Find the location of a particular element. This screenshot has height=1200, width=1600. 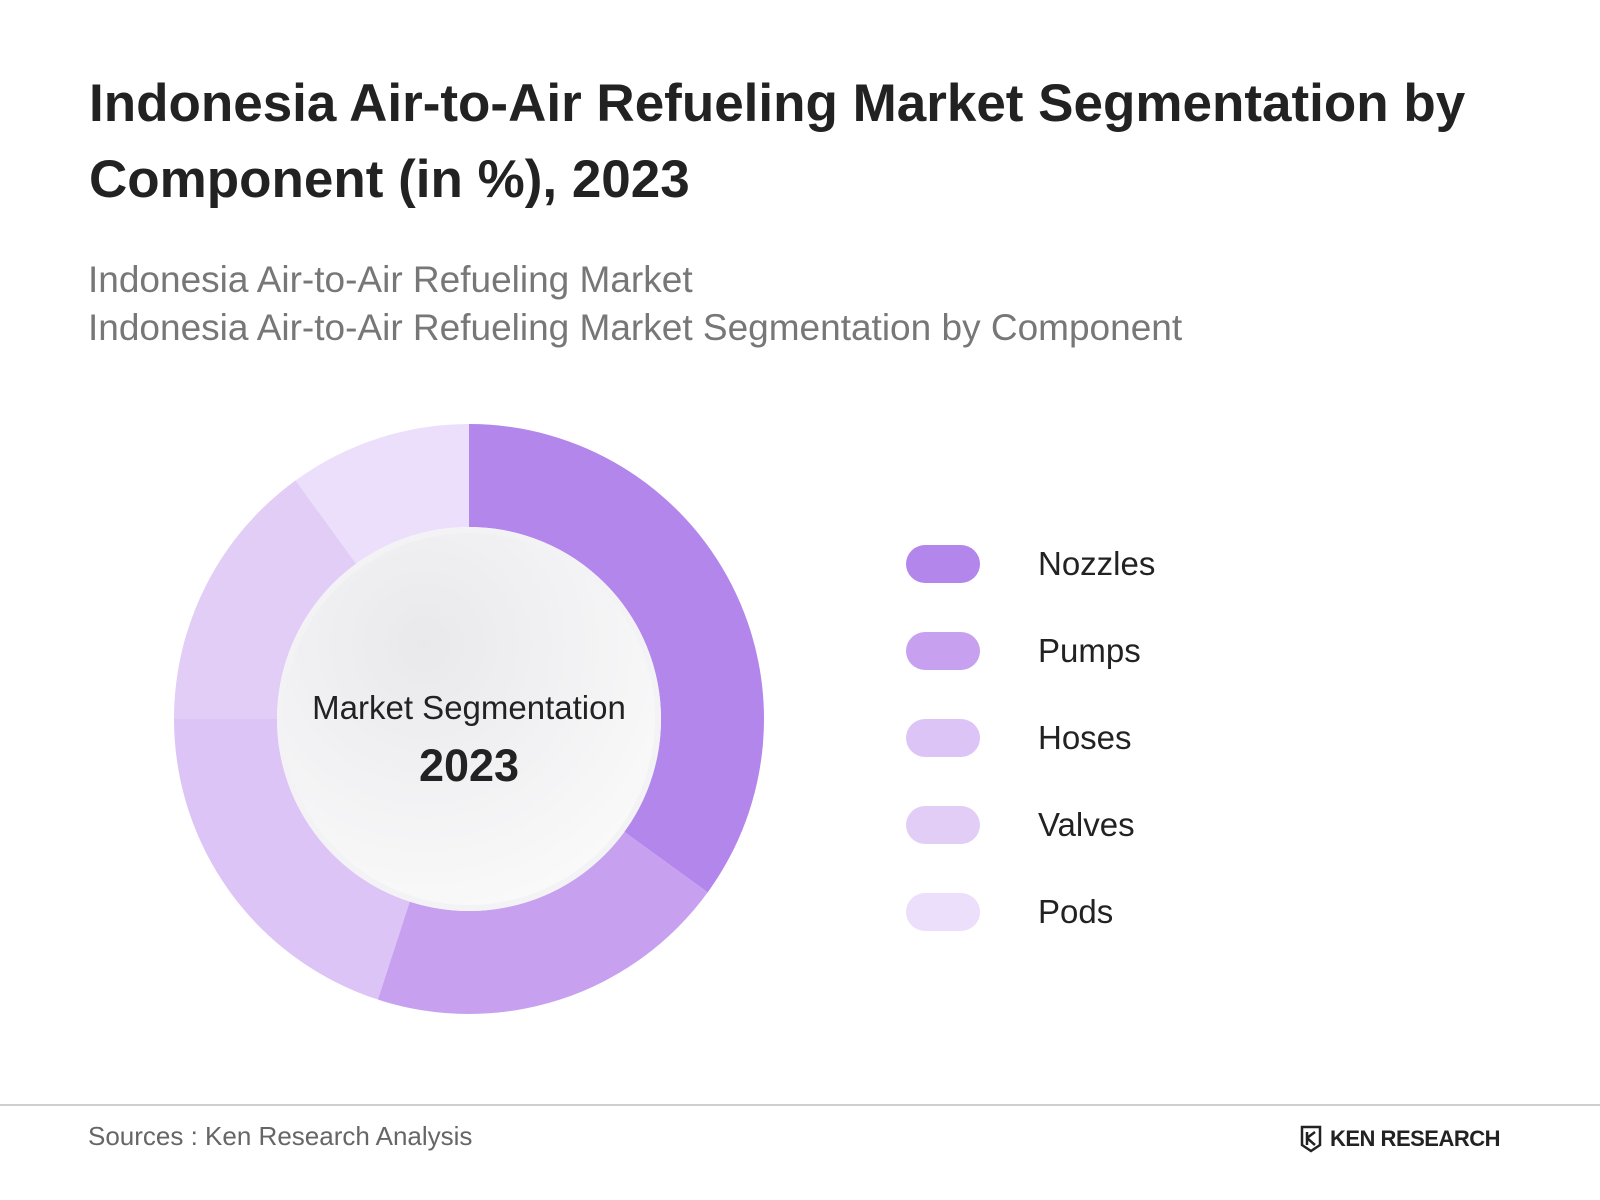

legend-item-pods: Pods is located at coordinates (1116, 911).